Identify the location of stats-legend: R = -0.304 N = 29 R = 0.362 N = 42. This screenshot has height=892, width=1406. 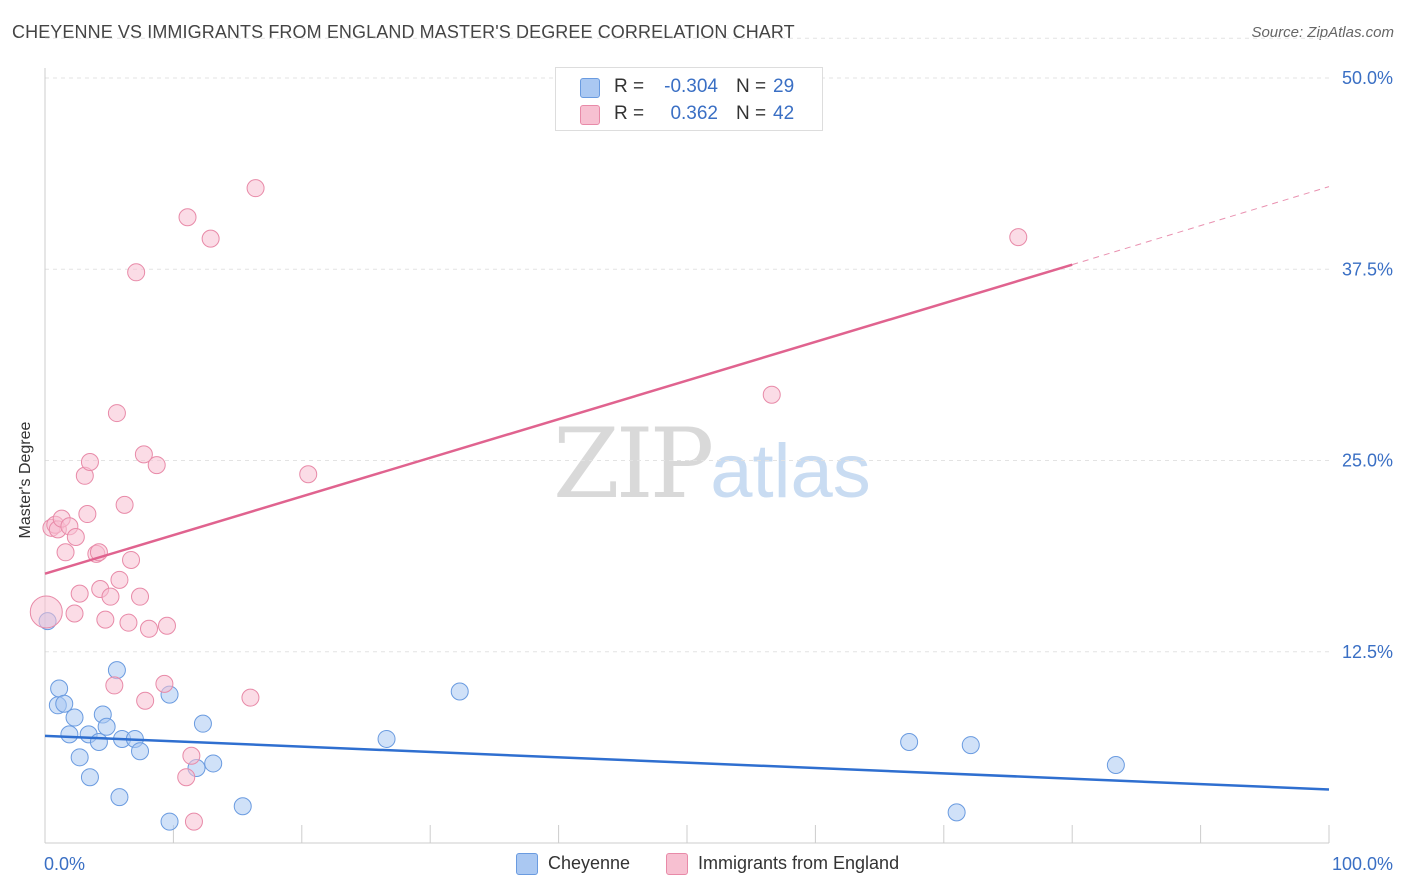
(689, 99).